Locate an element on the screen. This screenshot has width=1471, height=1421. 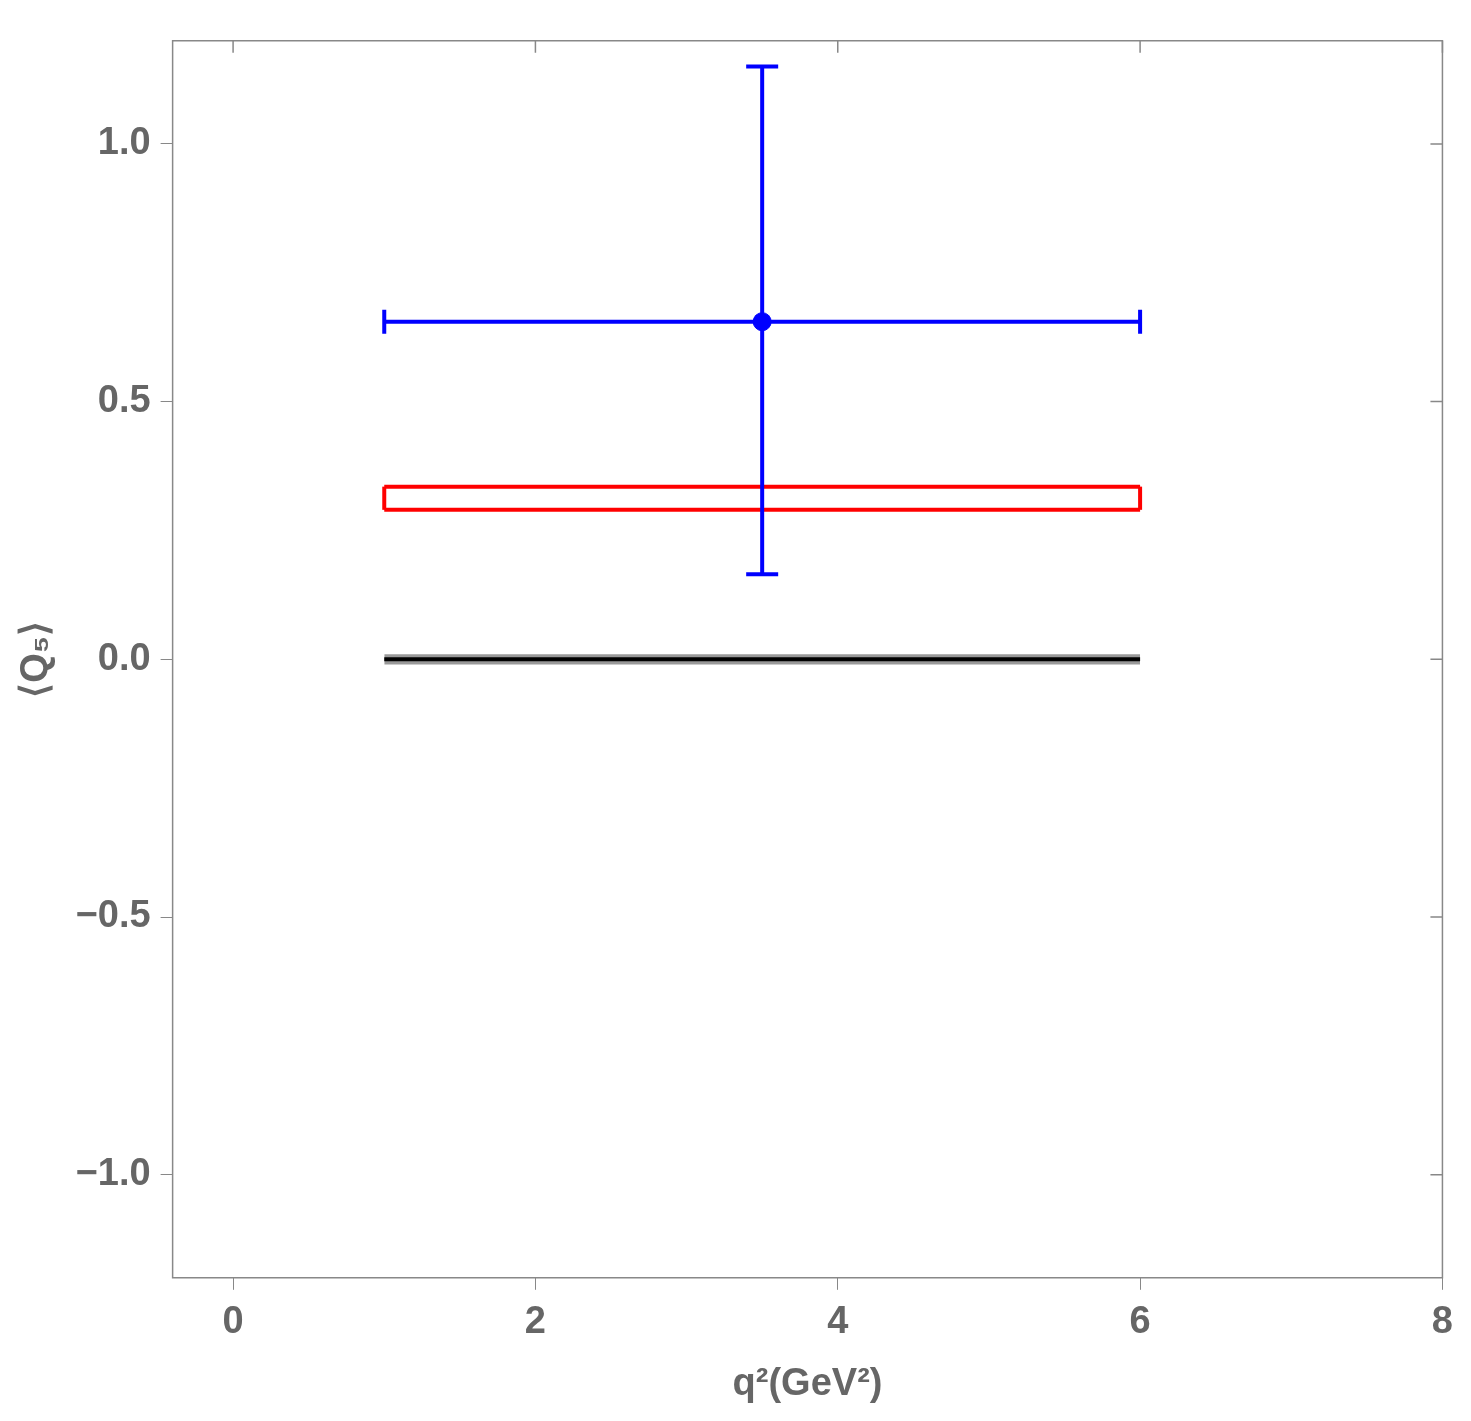
y-tick-label: 0.5 is located at coordinates (124, 399).